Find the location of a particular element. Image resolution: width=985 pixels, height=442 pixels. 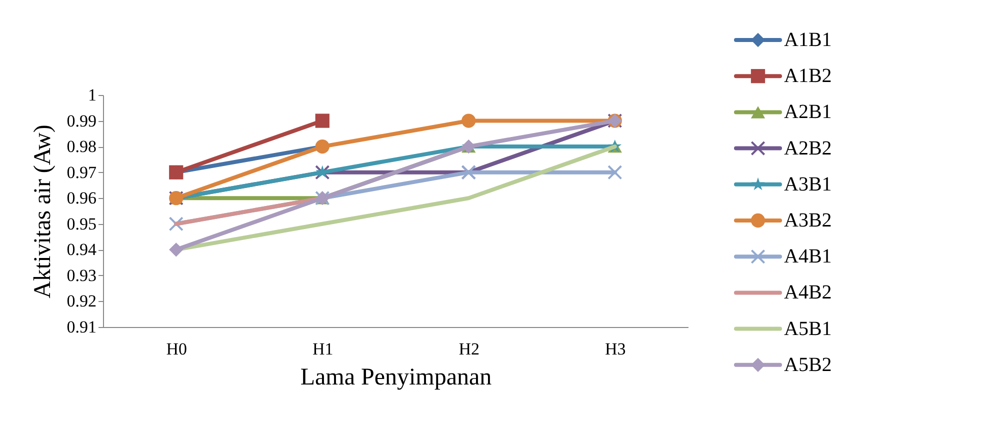

x-tick-label: H1 is located at coordinates (323, 349).